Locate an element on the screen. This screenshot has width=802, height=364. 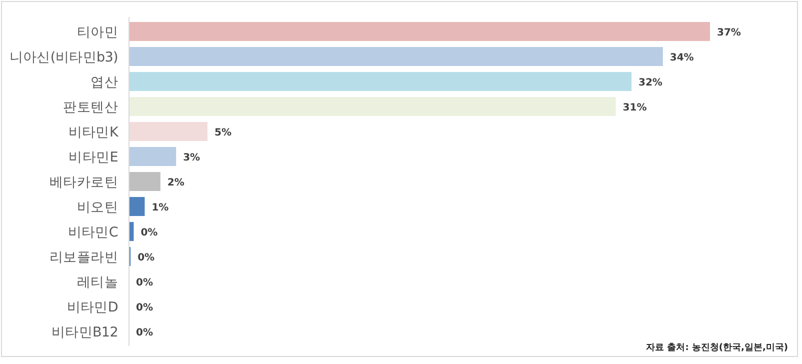
data-label: 31% is located at coordinates (634, 108).